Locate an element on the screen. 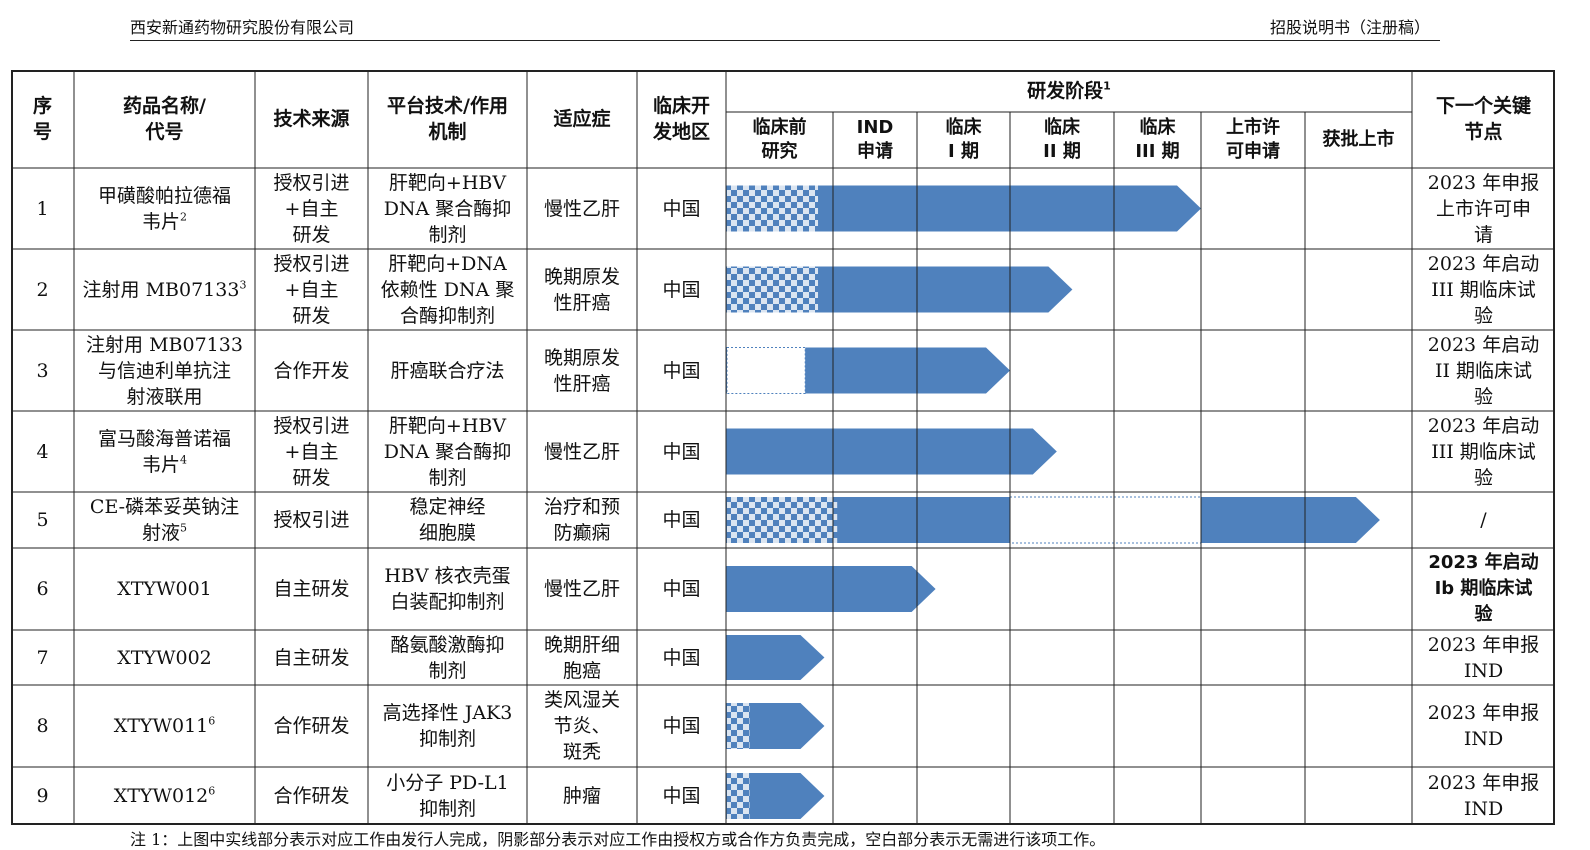 The image size is (1590, 850). header-stage-5: 上市许 可申请 is located at coordinates (1253, 140).